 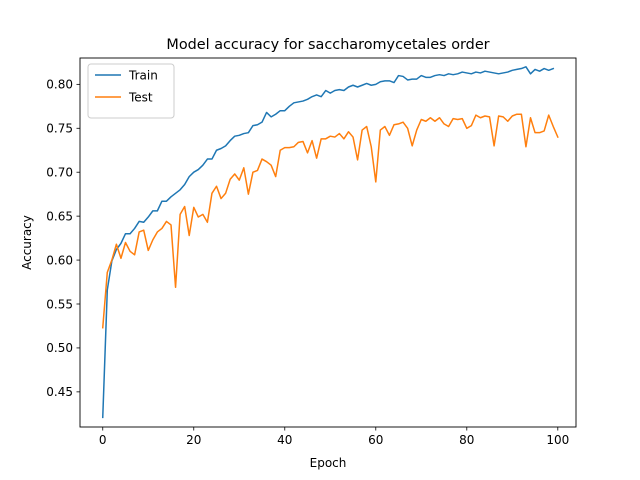 I want to click on y-tick-label: 0.45, so click(x=59, y=392).